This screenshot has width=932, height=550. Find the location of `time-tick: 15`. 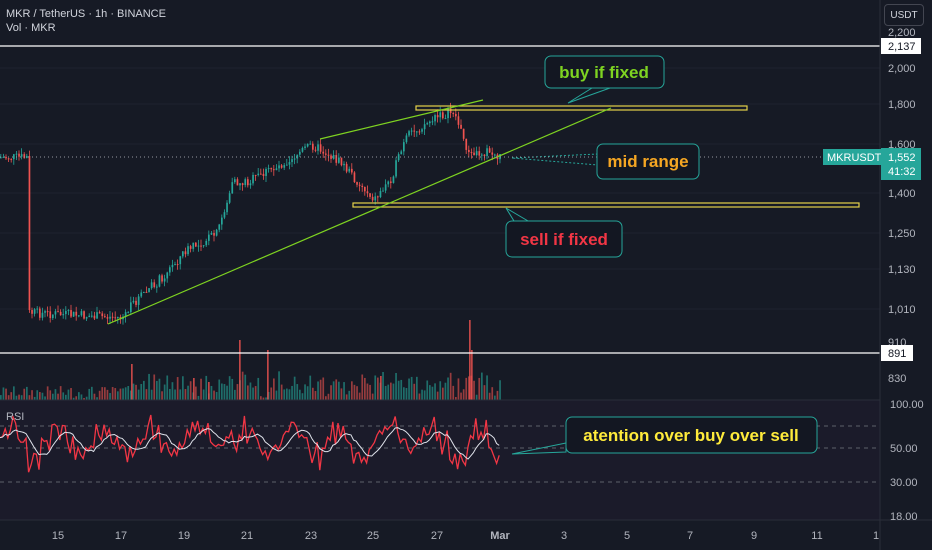

time-tick: 15 is located at coordinates (58, 536).